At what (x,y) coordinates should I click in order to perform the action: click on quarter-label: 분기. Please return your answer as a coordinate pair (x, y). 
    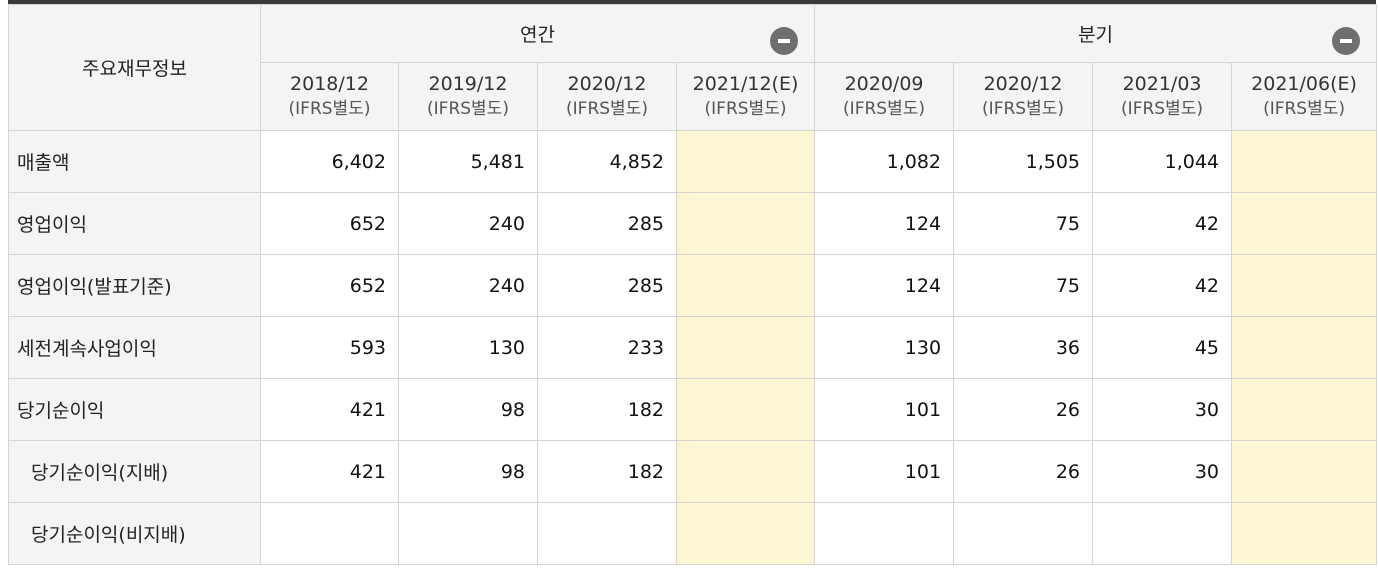
    Looking at the image, I should click on (1096, 35).